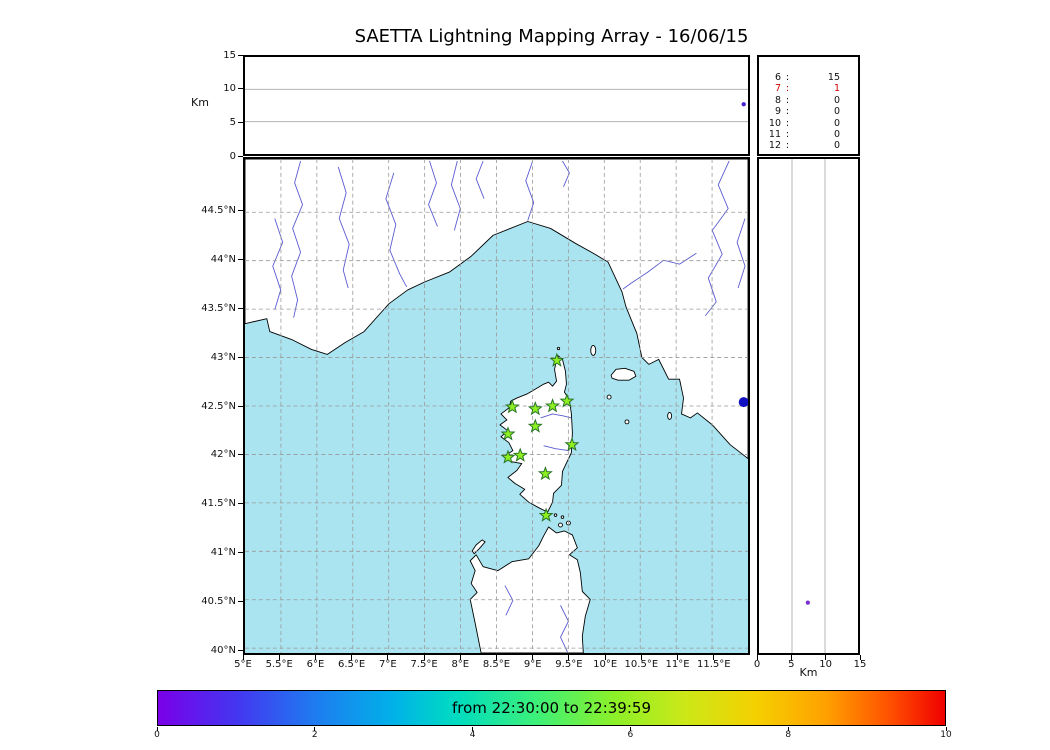  What do you see at coordinates (478, 547) in the screenshot?
I see `asinara-island` at bounding box center [478, 547].